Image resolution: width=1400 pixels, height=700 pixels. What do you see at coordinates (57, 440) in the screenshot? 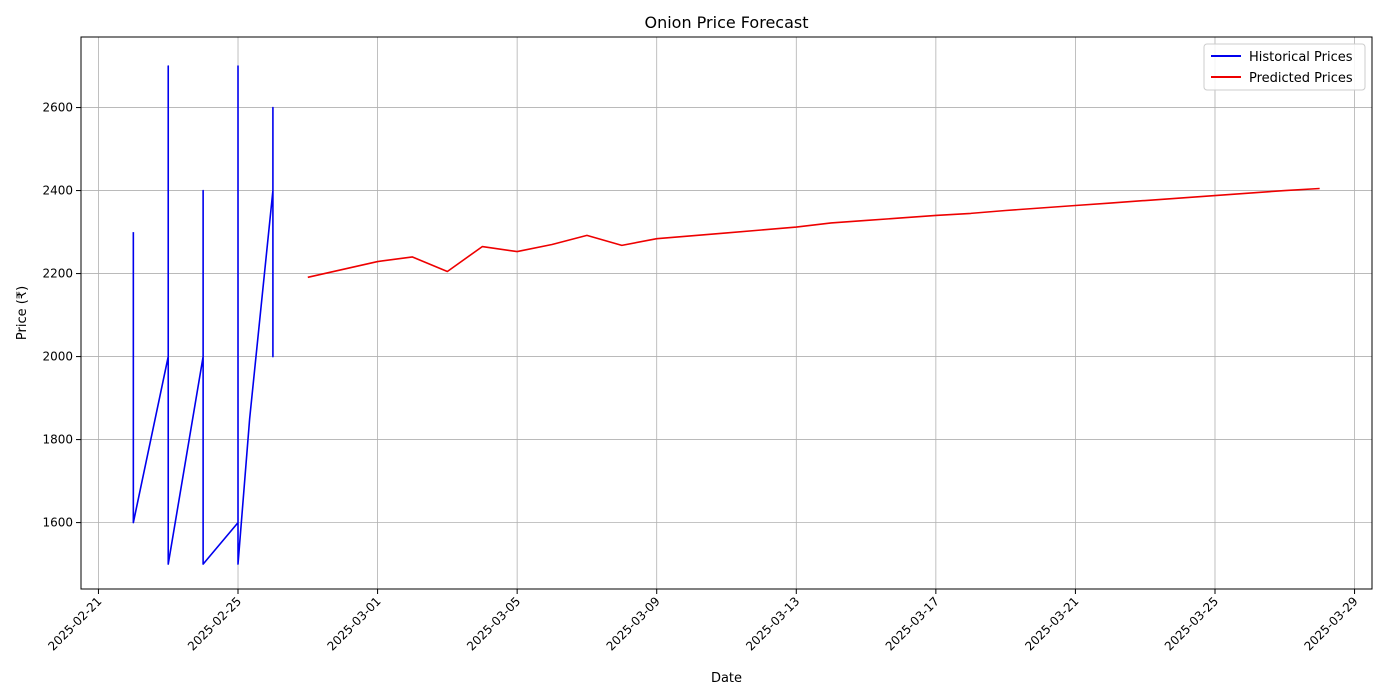
I see `y-tick-label: 1800` at bounding box center [57, 440].